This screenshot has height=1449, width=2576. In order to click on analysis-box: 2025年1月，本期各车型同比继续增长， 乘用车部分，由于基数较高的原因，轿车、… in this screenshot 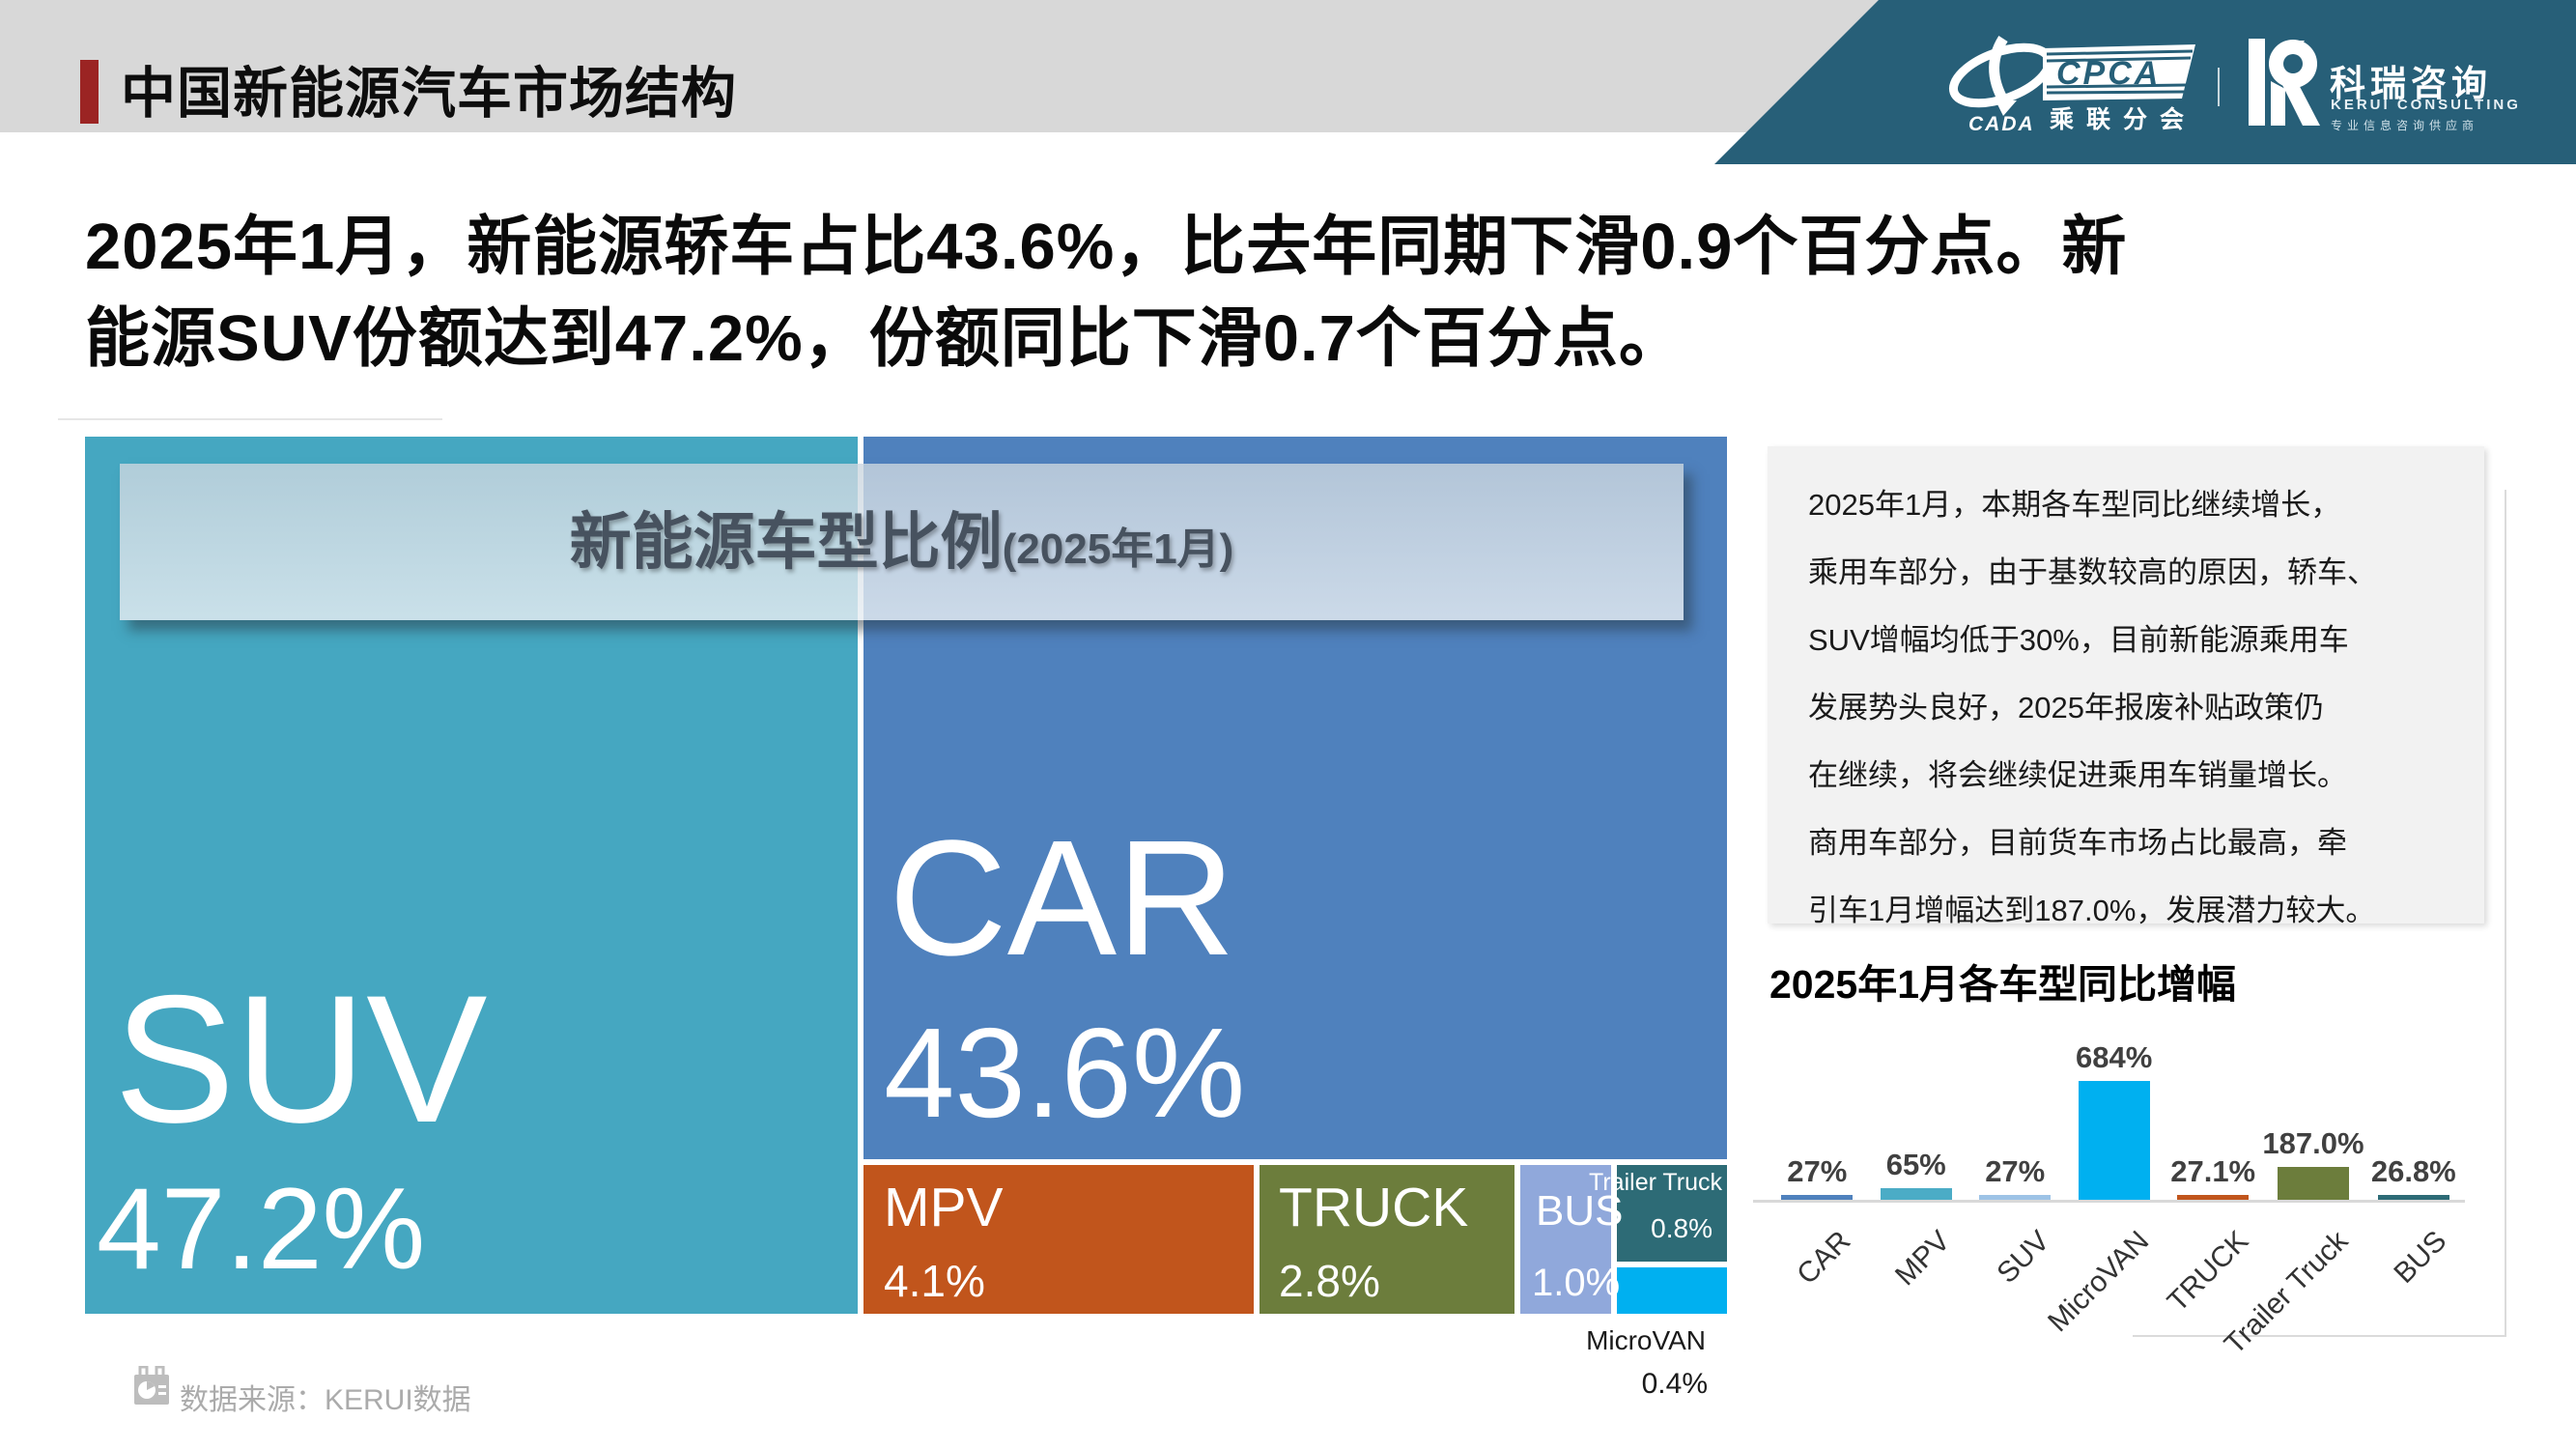, I will do `click(2126, 686)`.